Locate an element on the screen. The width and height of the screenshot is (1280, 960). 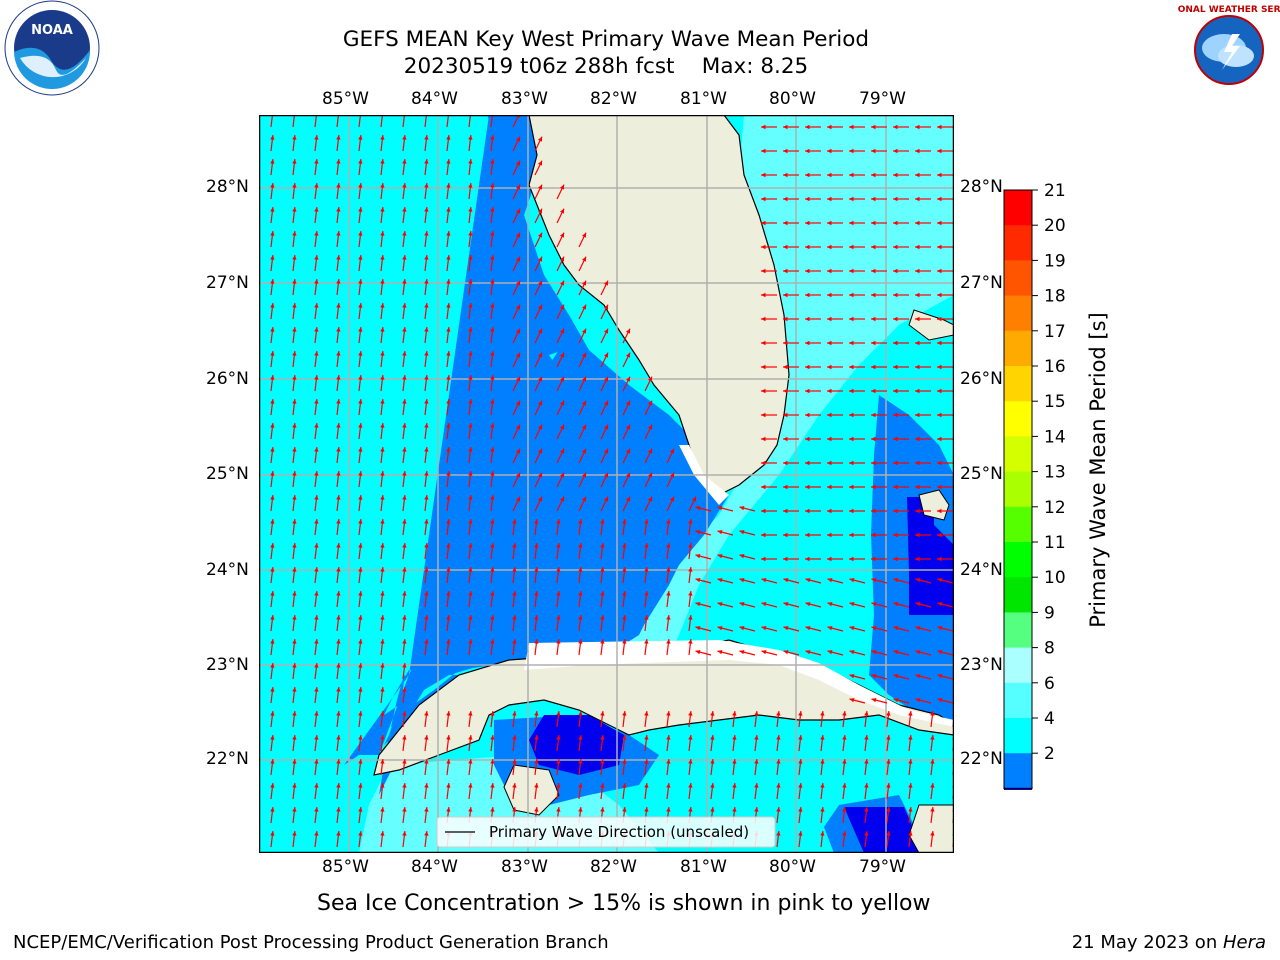
colorbar-tick-label: 11 is located at coordinates (1055, 543).